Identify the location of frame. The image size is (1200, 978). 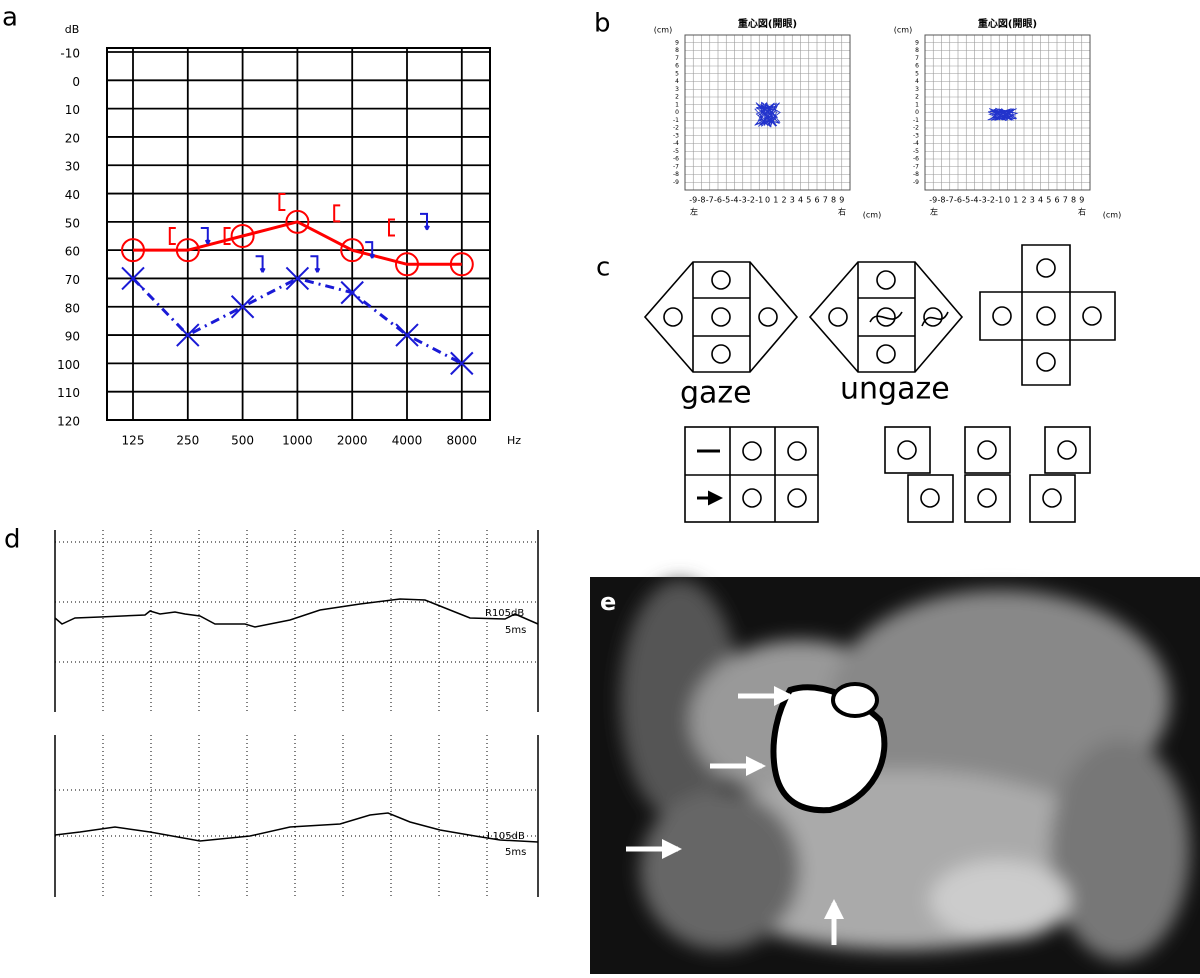
(1007, 112).